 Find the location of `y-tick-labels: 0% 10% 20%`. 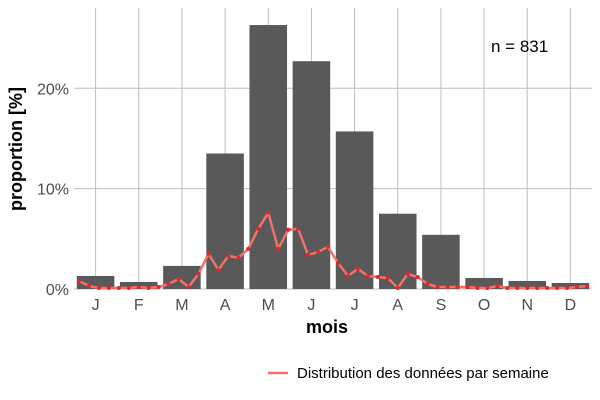

y-tick-labels: 0% 10% 20% is located at coordinates (53, 190).